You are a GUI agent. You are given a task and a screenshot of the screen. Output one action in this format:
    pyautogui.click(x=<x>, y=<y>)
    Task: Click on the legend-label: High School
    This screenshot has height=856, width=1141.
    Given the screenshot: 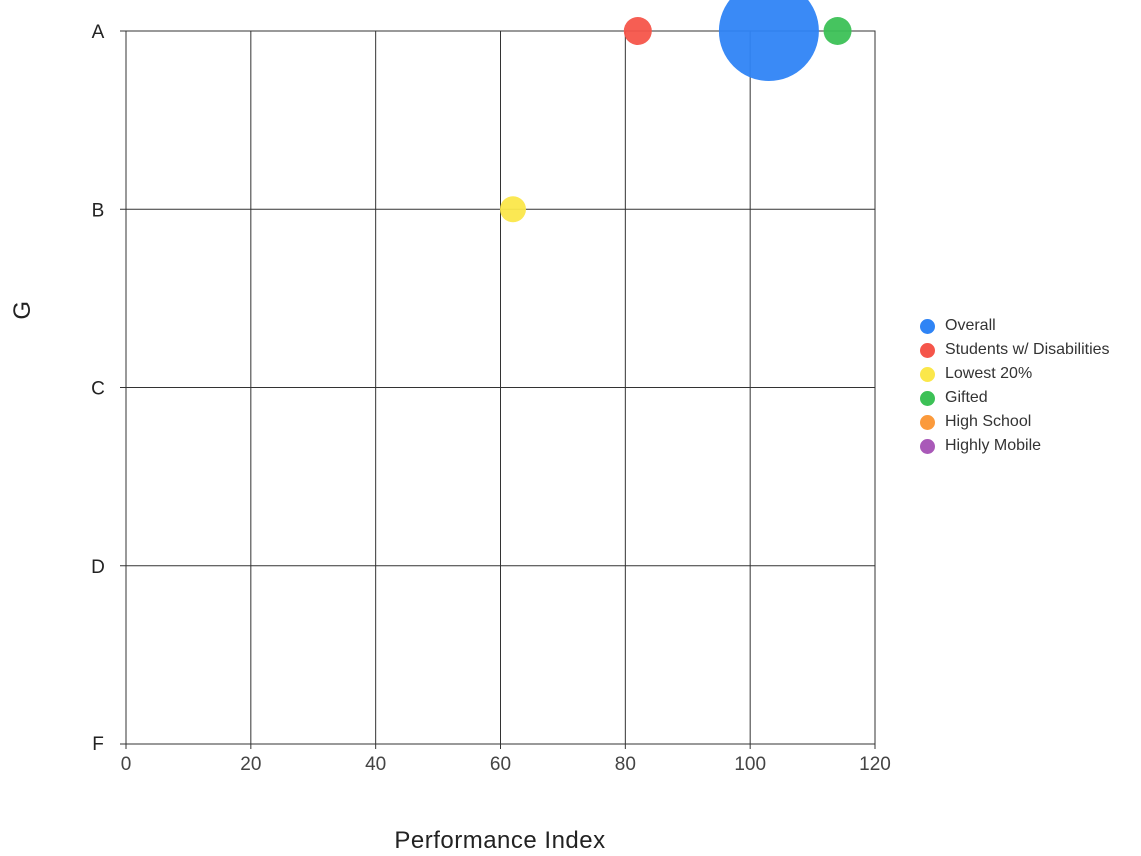 What is the action you would take?
    pyautogui.click(x=988, y=421)
    